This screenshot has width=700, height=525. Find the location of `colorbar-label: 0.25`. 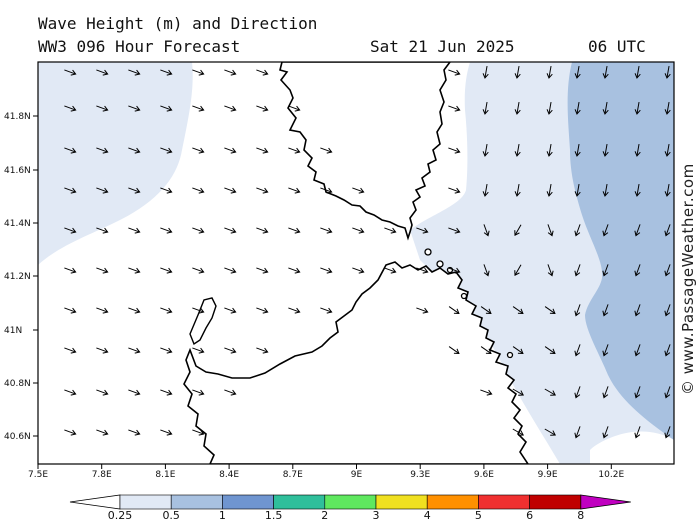

colorbar-label: 0.25 is located at coordinates (120, 515).